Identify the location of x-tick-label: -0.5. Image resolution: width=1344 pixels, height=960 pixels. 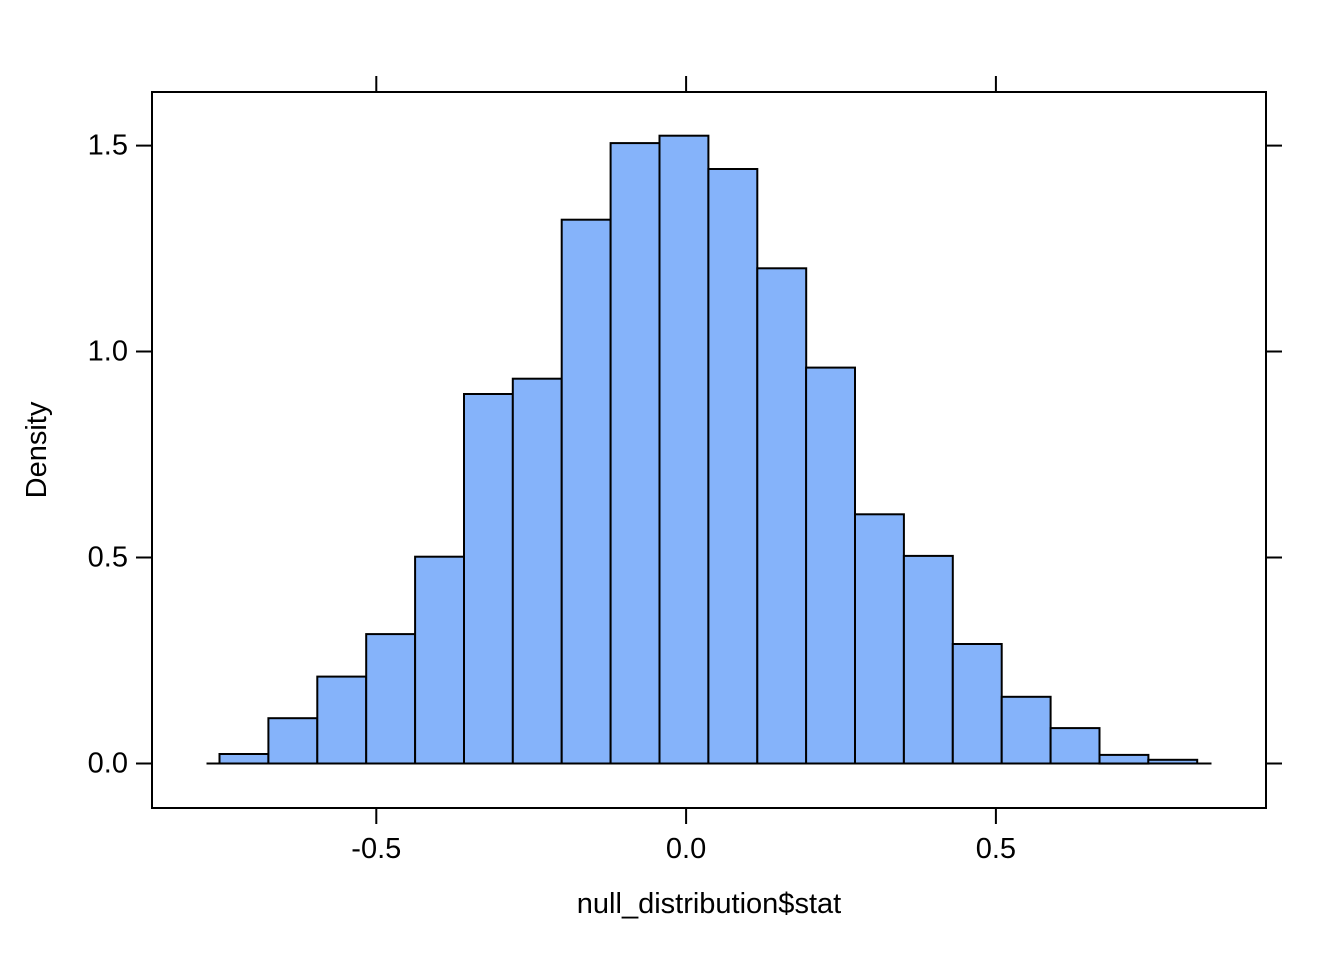
(376, 849).